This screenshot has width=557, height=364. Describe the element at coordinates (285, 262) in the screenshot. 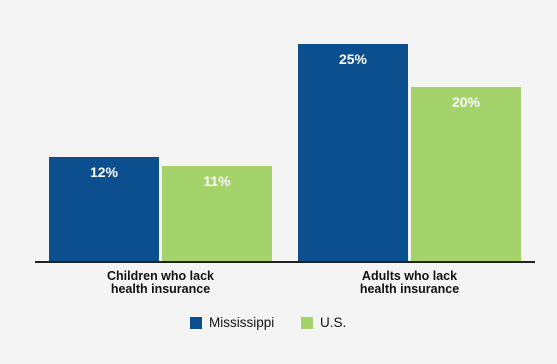

I see `baseline` at that location.